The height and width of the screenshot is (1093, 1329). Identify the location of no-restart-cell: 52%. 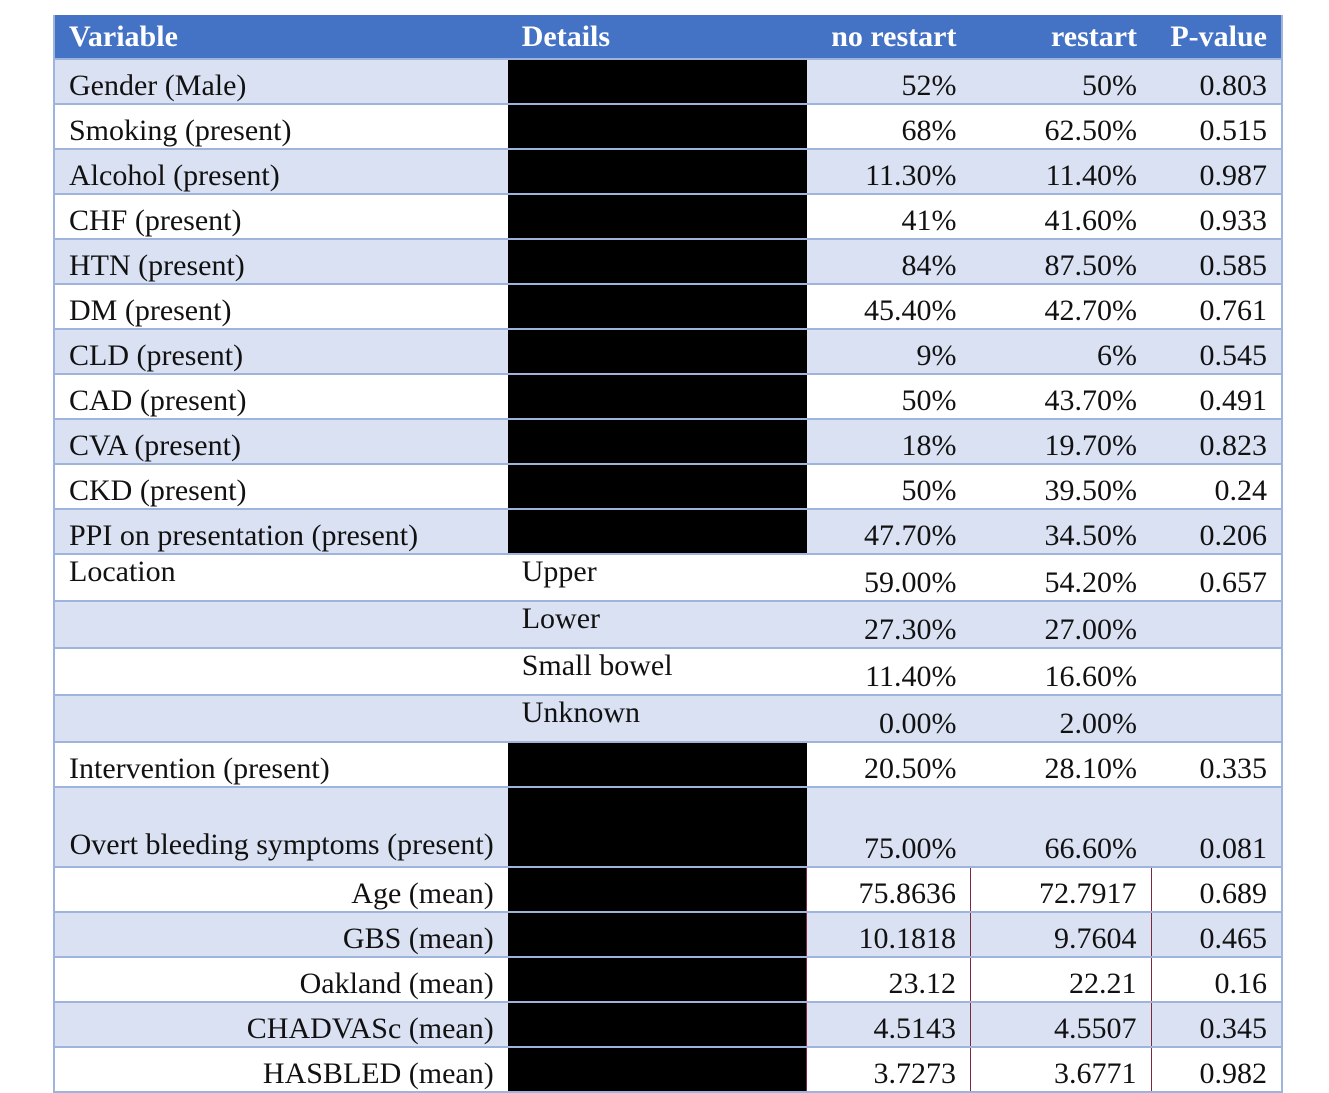
(888, 82).